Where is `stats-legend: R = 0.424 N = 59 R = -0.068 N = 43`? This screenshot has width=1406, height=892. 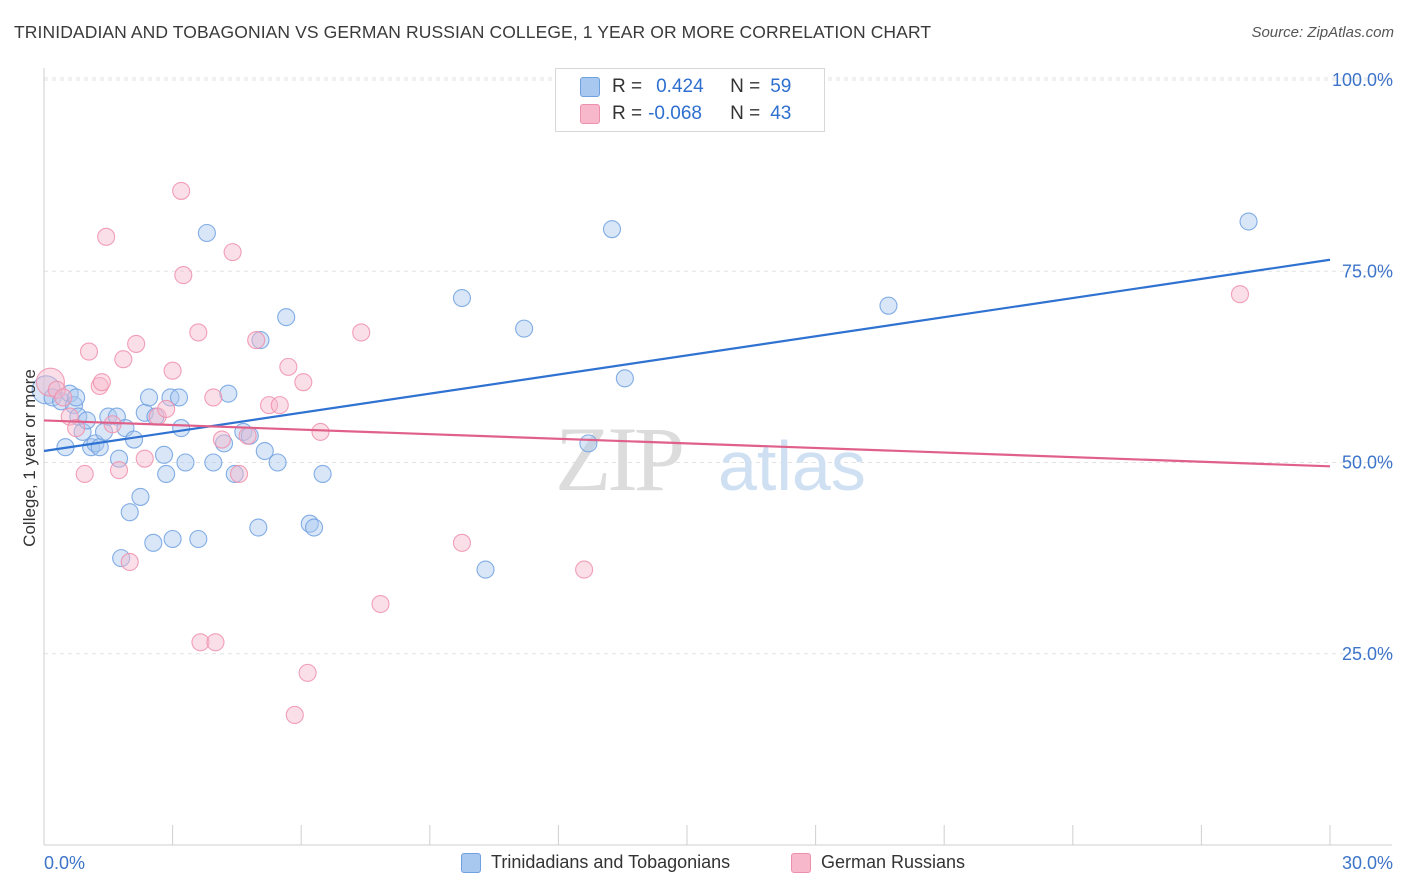
stats-legend: R = 0.424 N = 59 R = -0.068 N = 43 is located at coordinates (690, 100).